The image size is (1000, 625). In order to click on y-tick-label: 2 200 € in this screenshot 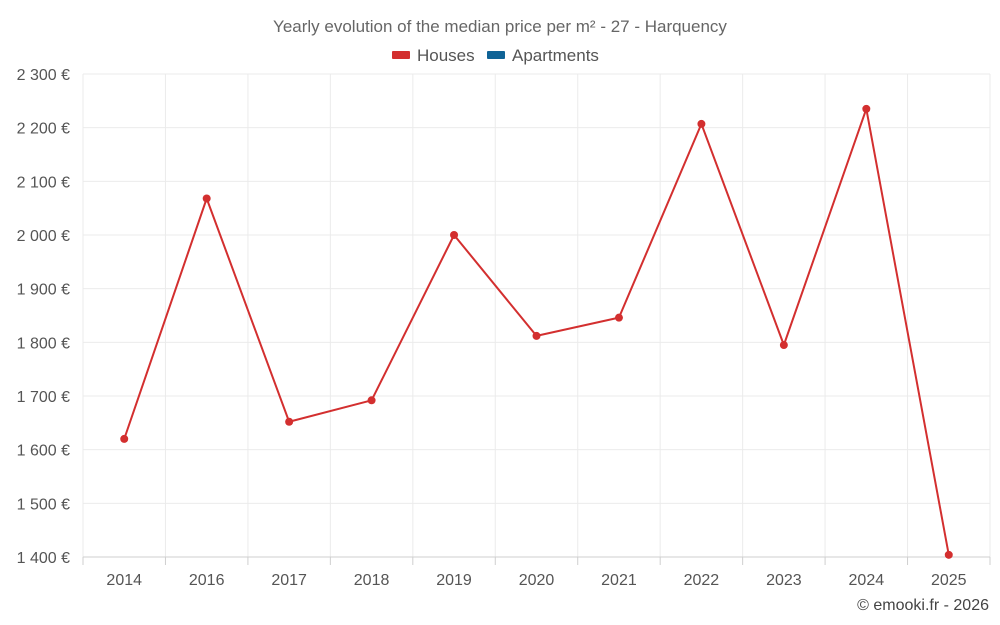, I will do `click(43, 129)`.